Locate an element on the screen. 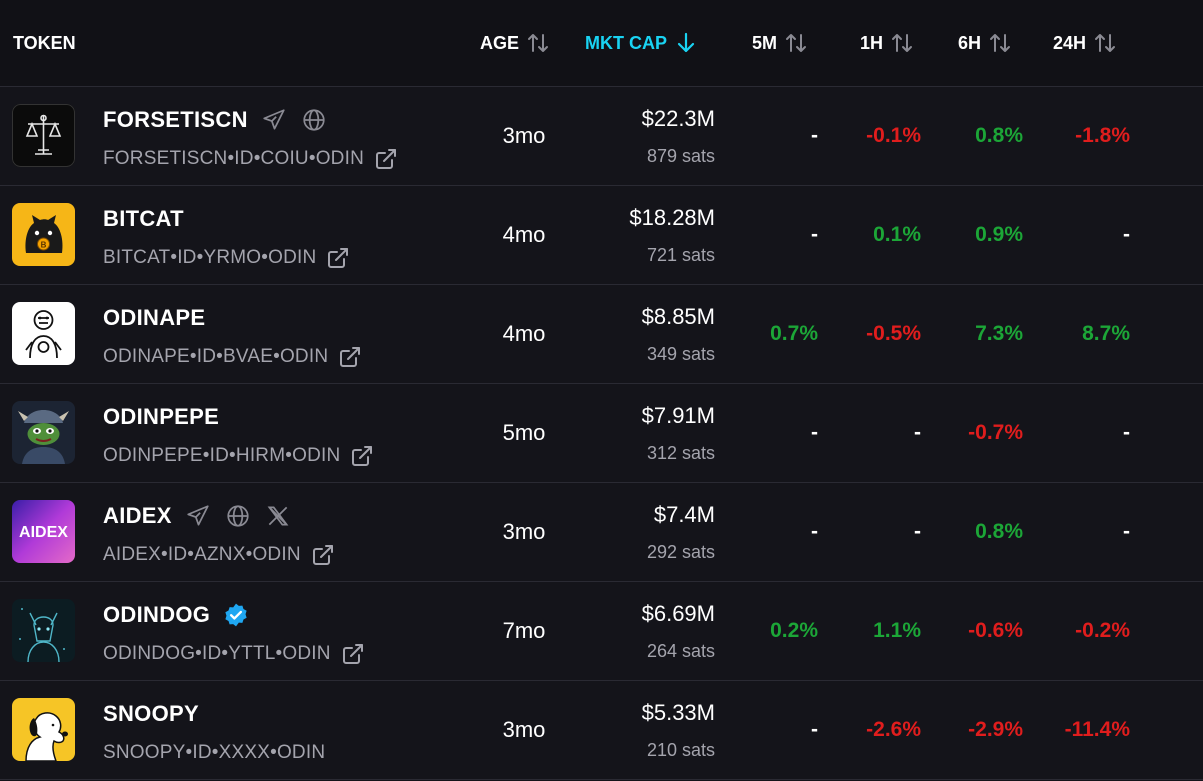 This screenshot has height=781, width=1203. col-1h-label: 1H is located at coordinates (872, 42).